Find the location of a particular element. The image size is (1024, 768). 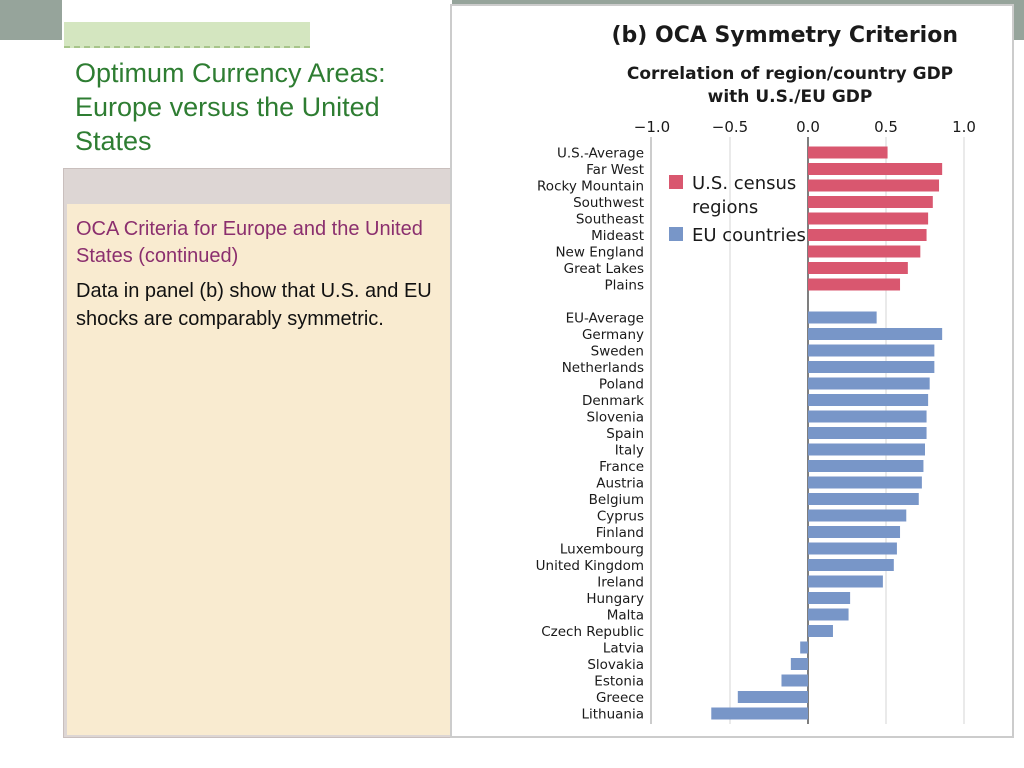

category-label: Great Lakes is located at coordinates (604, 269).